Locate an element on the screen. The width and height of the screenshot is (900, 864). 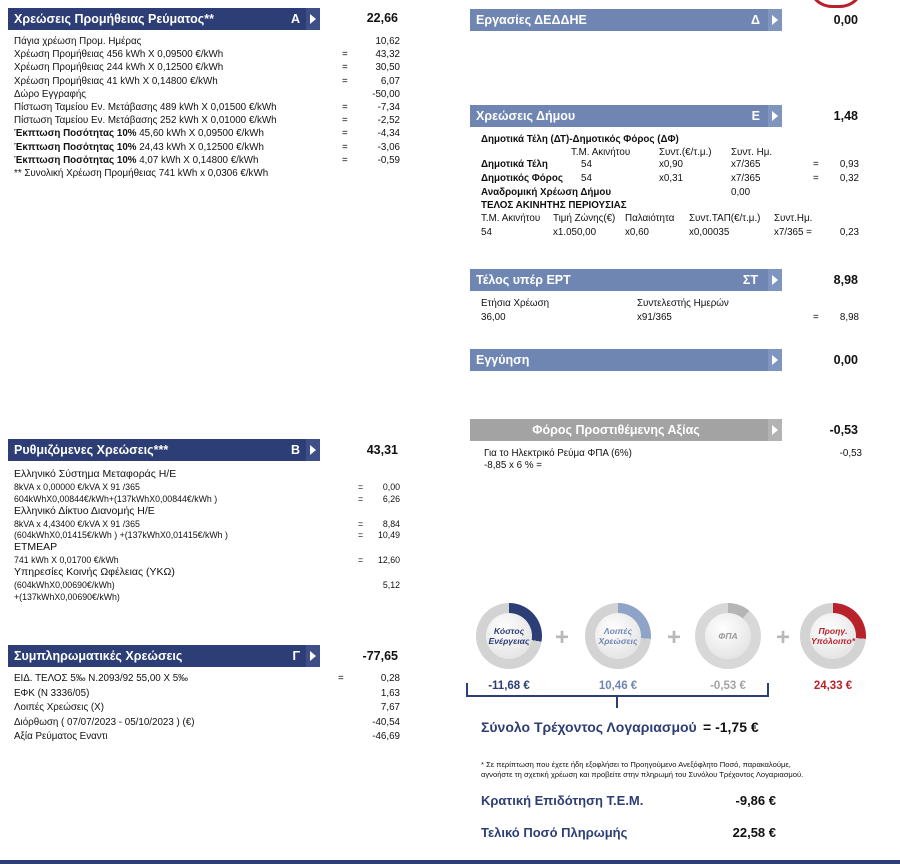
supply-charges-title: Χρεώσεις Προμήθειας Ρεύματος** is located at coordinates (114, 19).